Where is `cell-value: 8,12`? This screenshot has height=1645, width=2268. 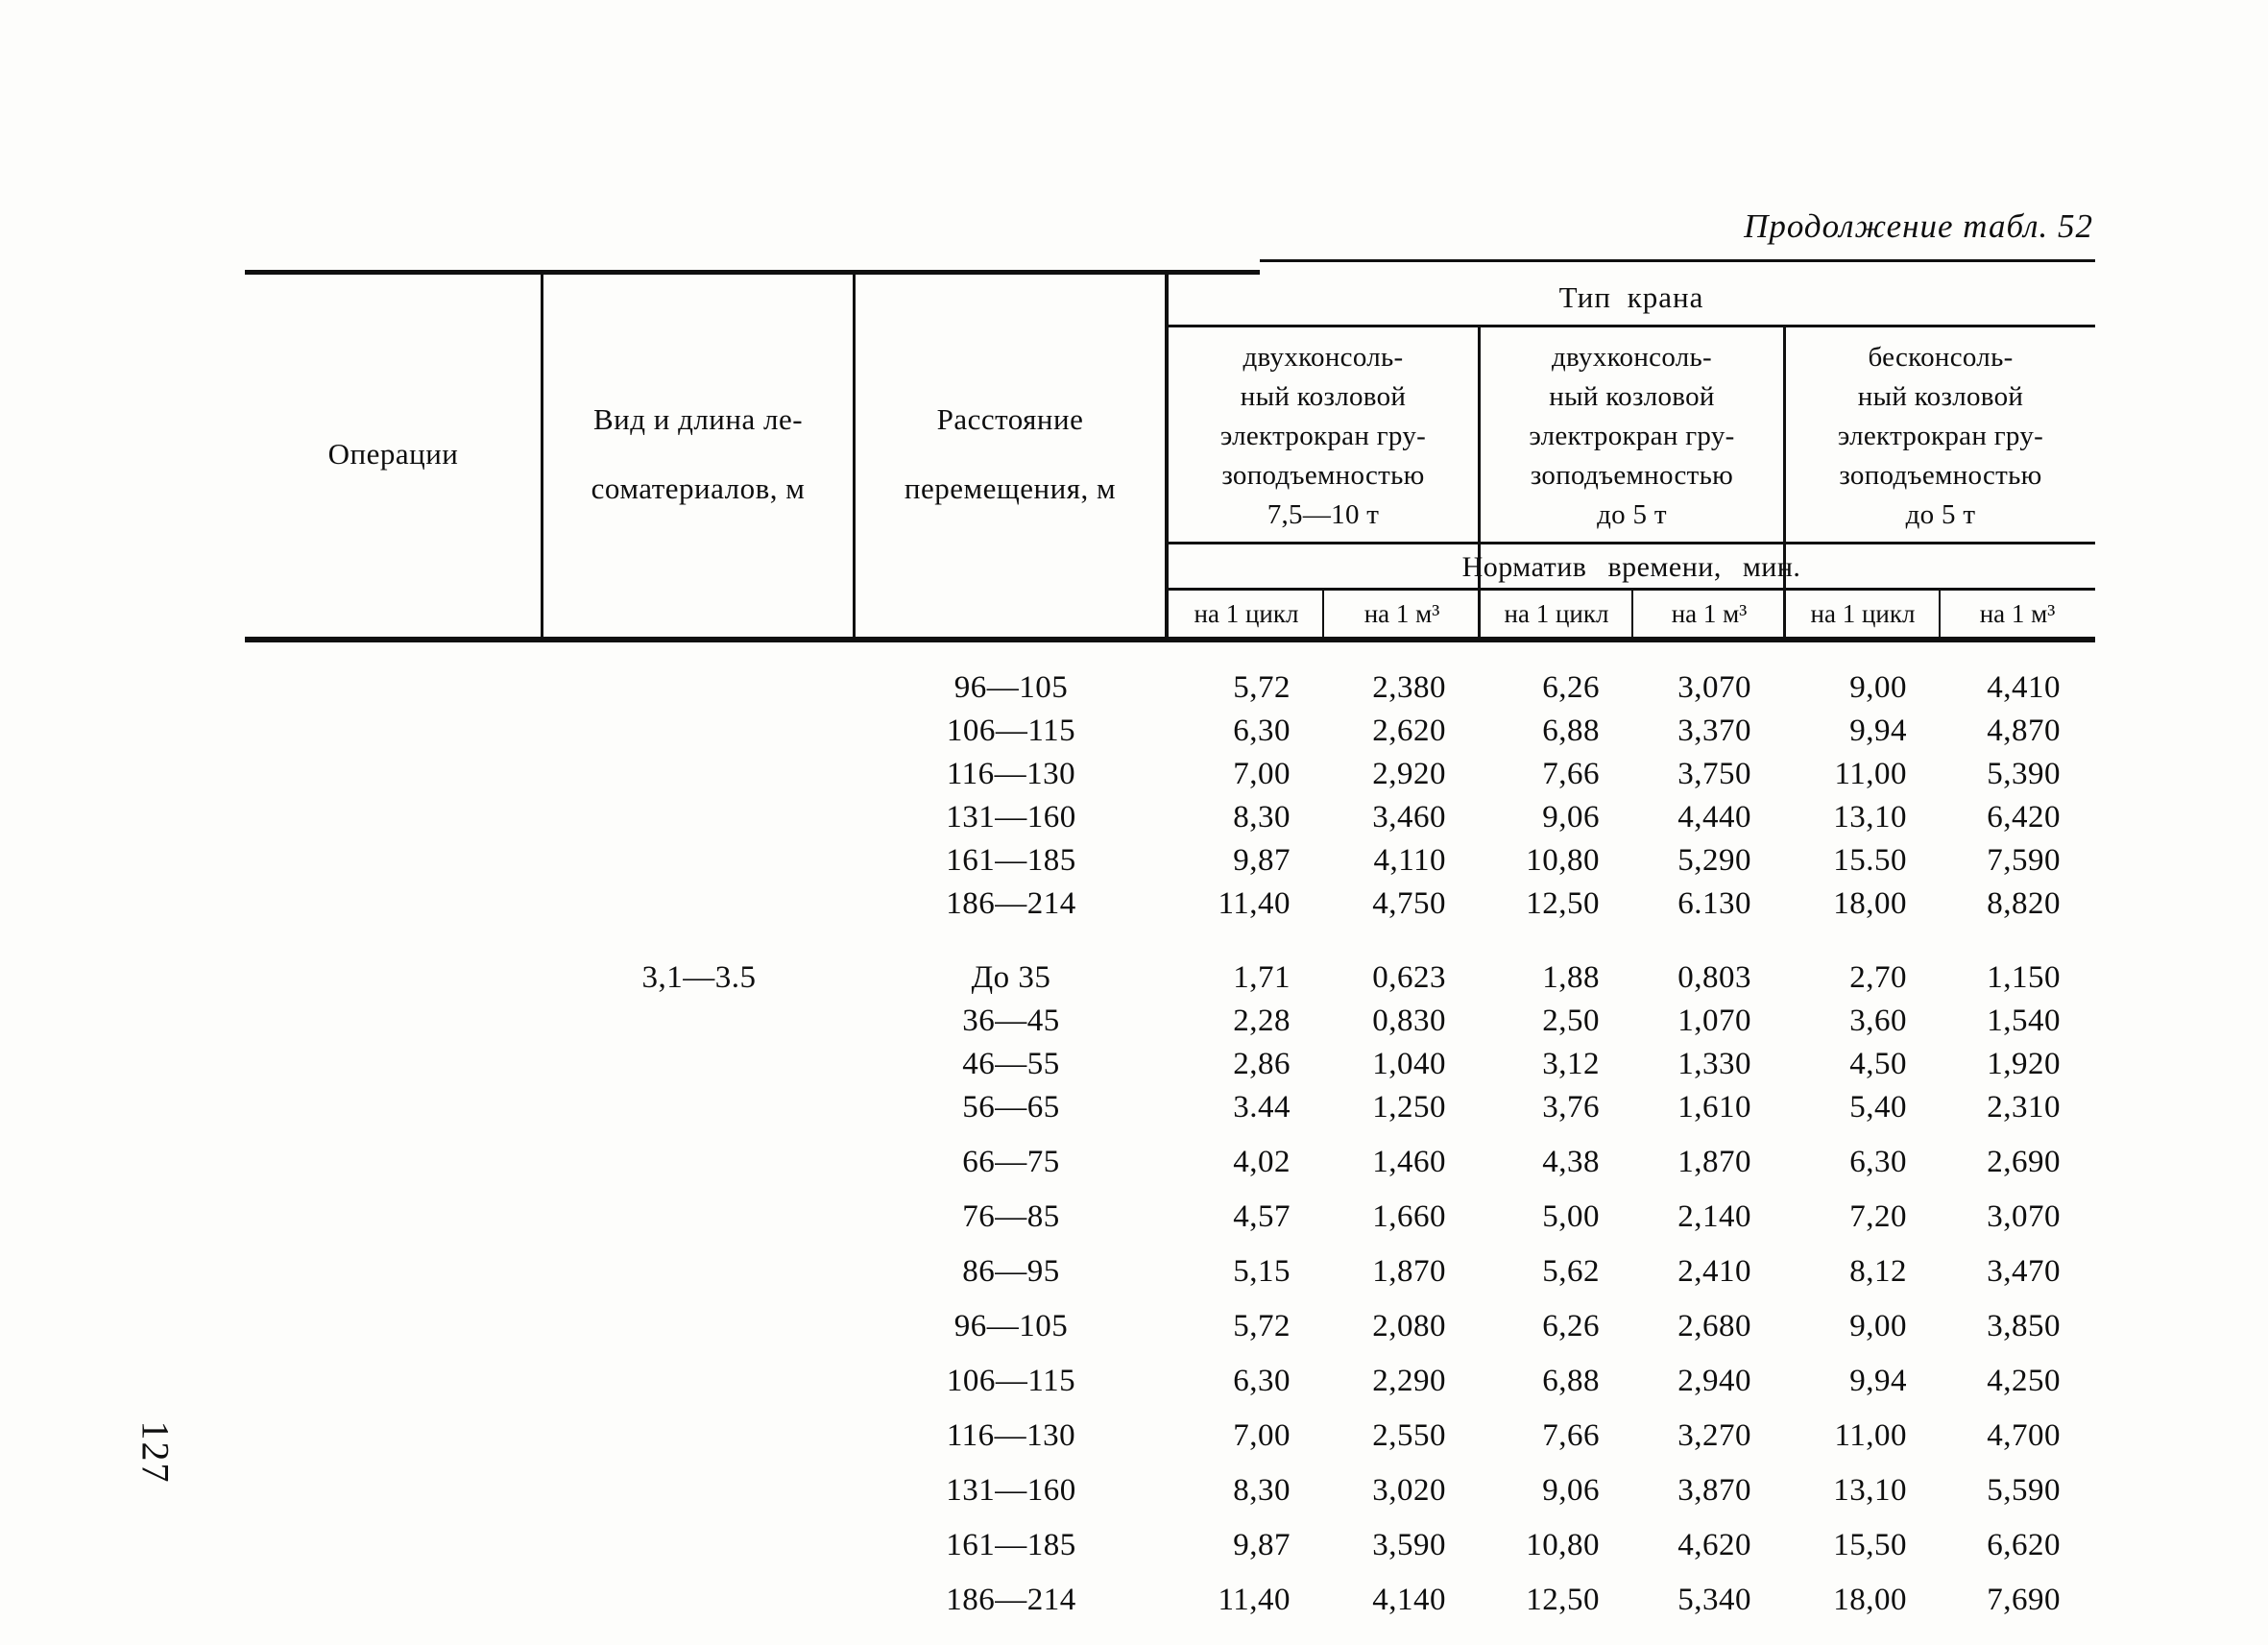 cell-value: 8,12 is located at coordinates (1878, 1272).